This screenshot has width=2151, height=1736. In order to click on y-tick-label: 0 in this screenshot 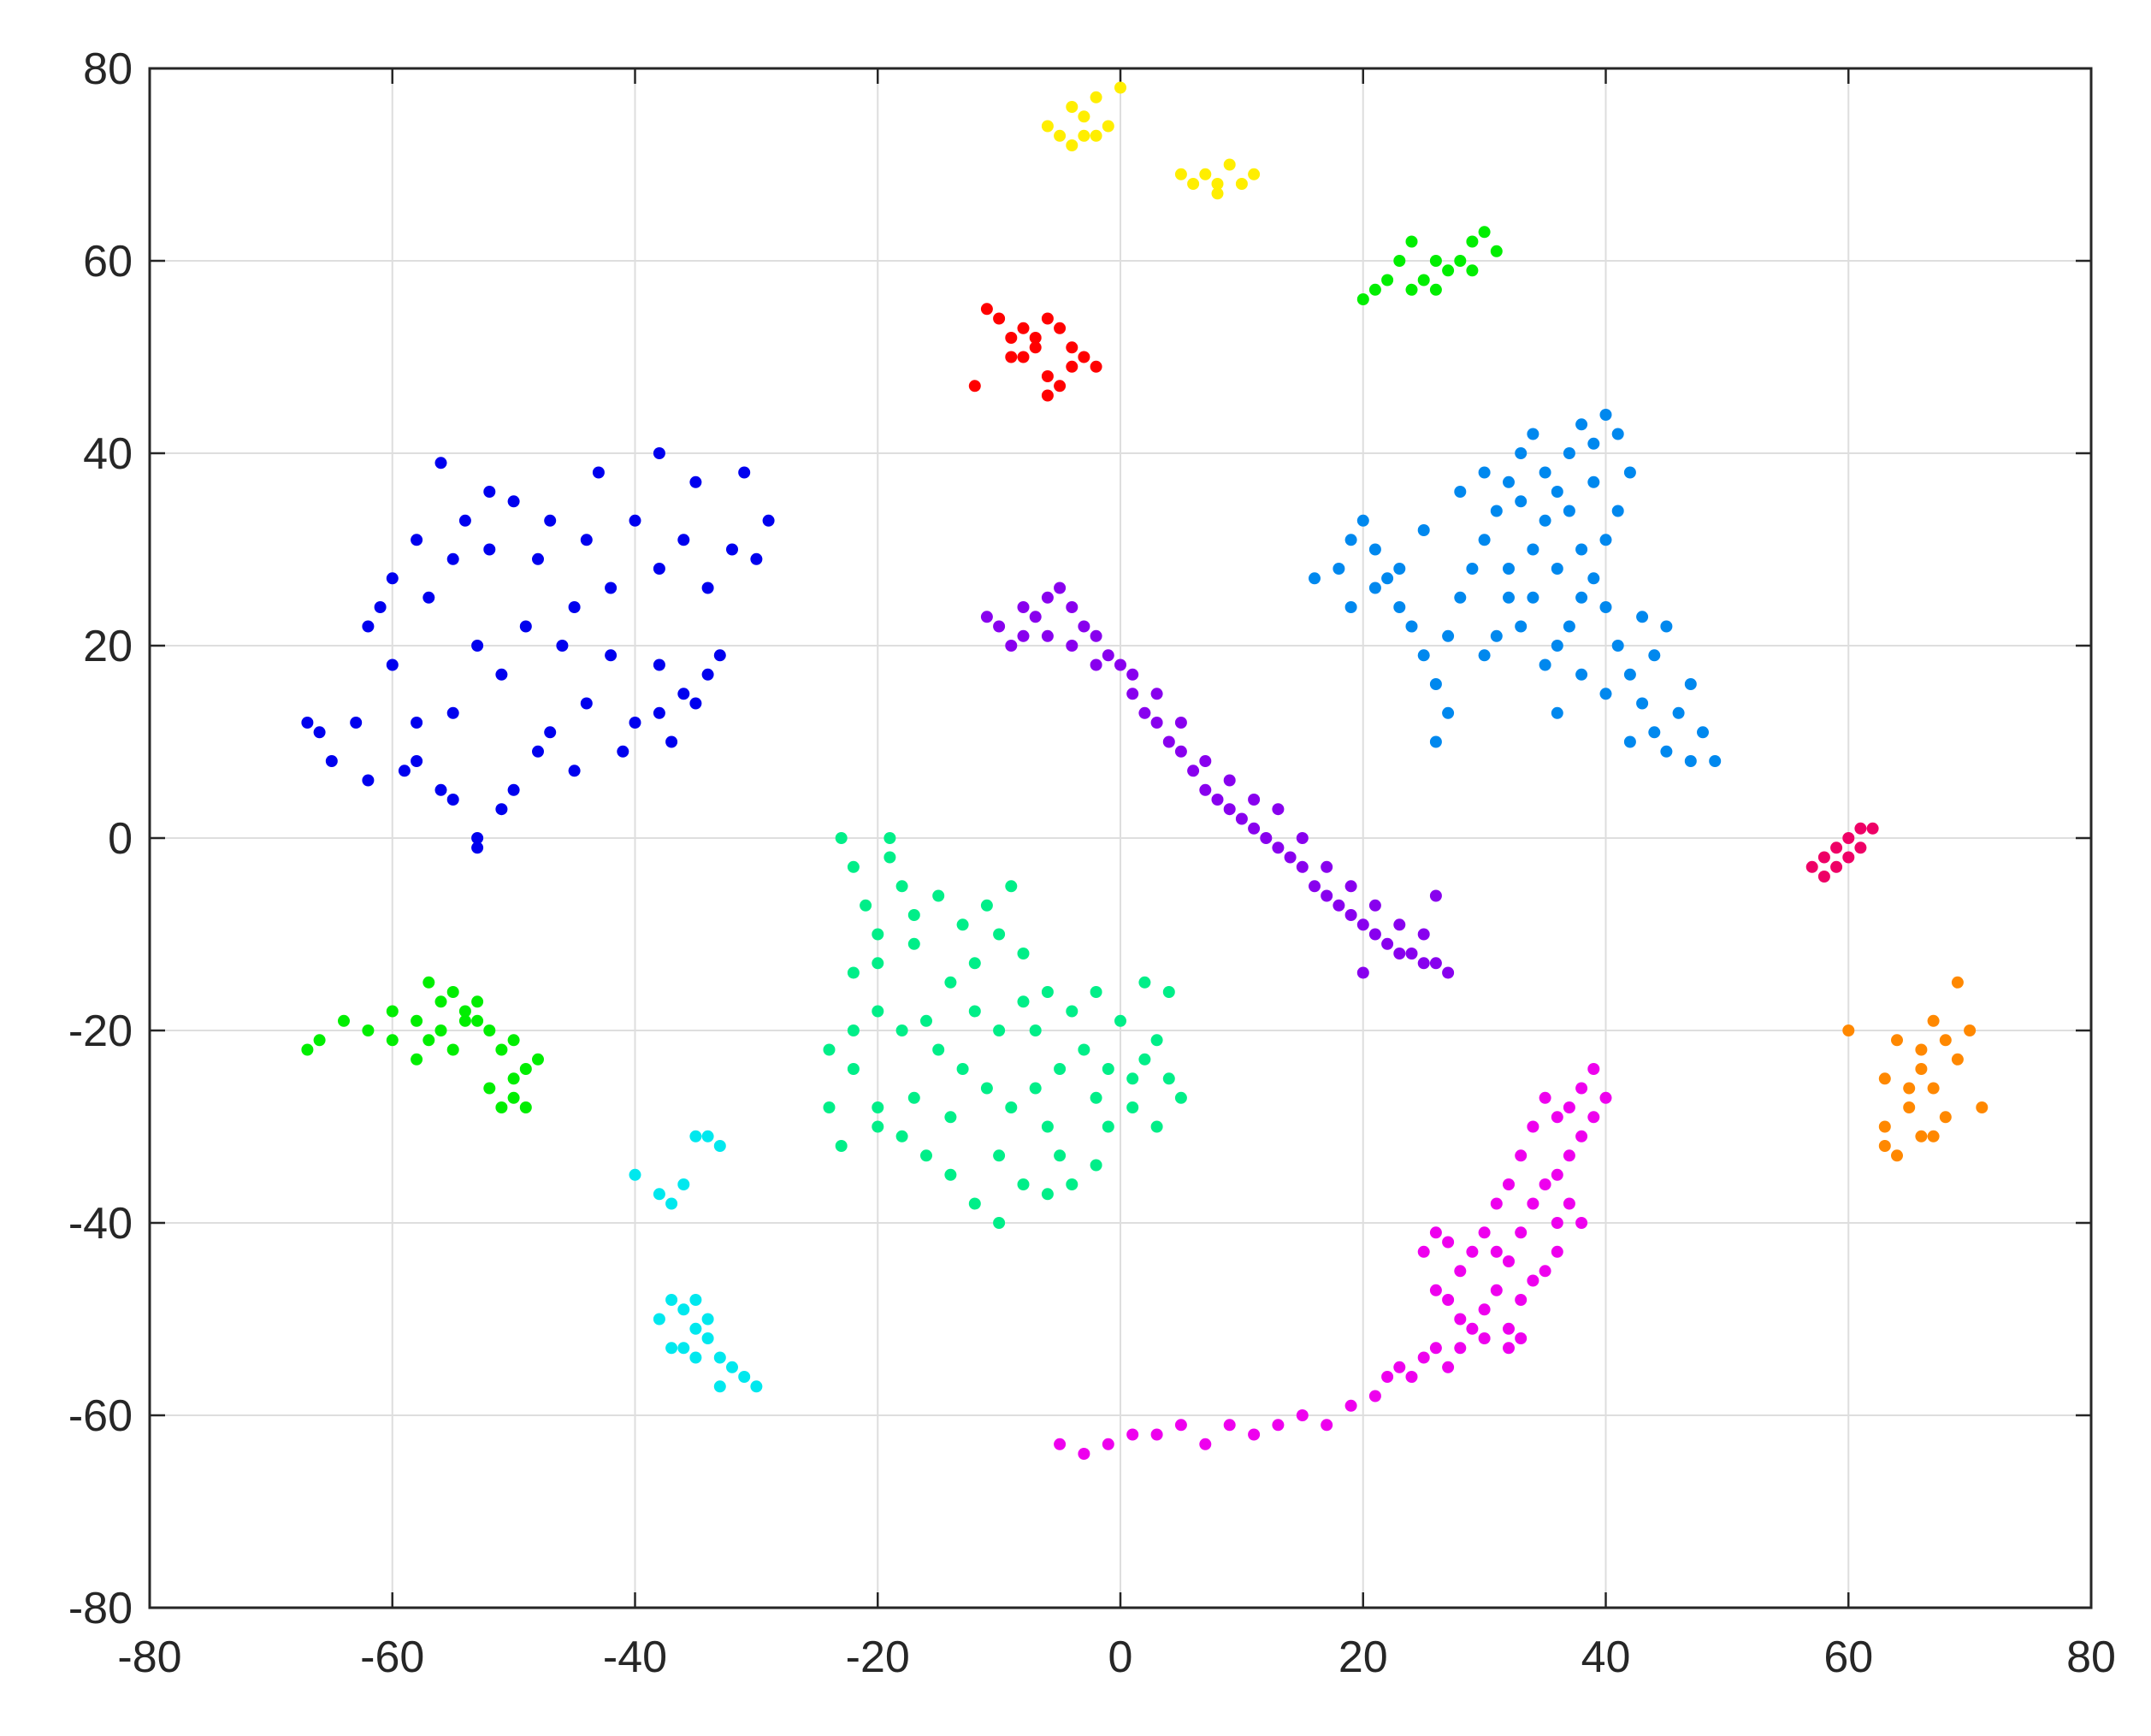, I will do `click(120, 839)`.